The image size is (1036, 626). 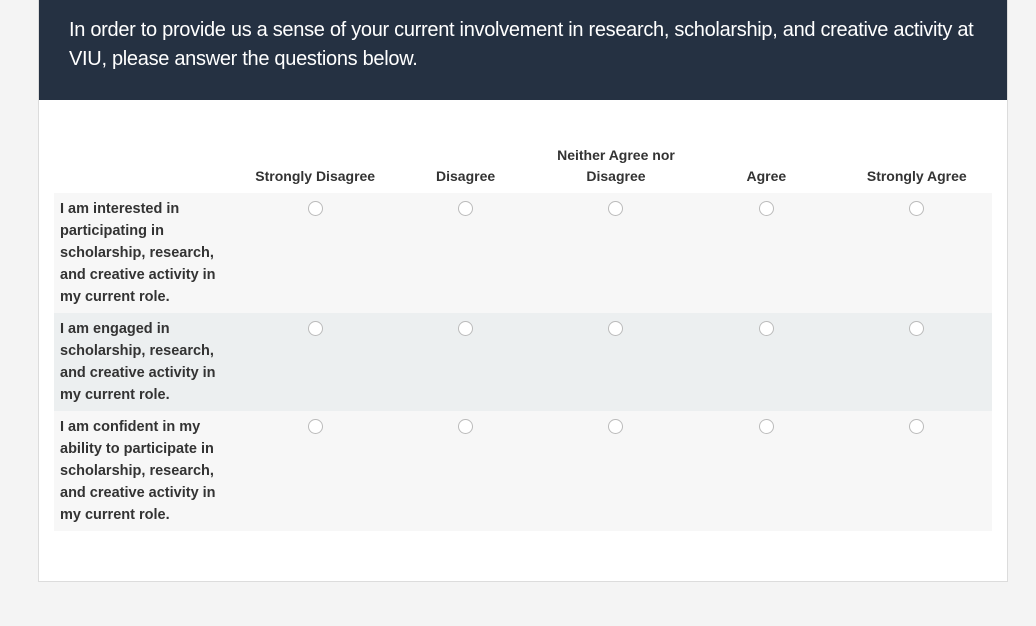 I want to click on empty-header, so click(x=147, y=169).